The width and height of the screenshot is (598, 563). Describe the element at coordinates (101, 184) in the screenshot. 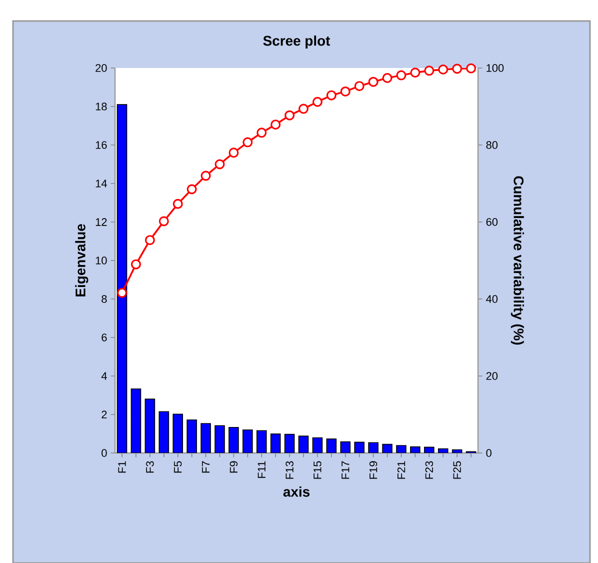

I see `y-tick-label: 14` at that location.